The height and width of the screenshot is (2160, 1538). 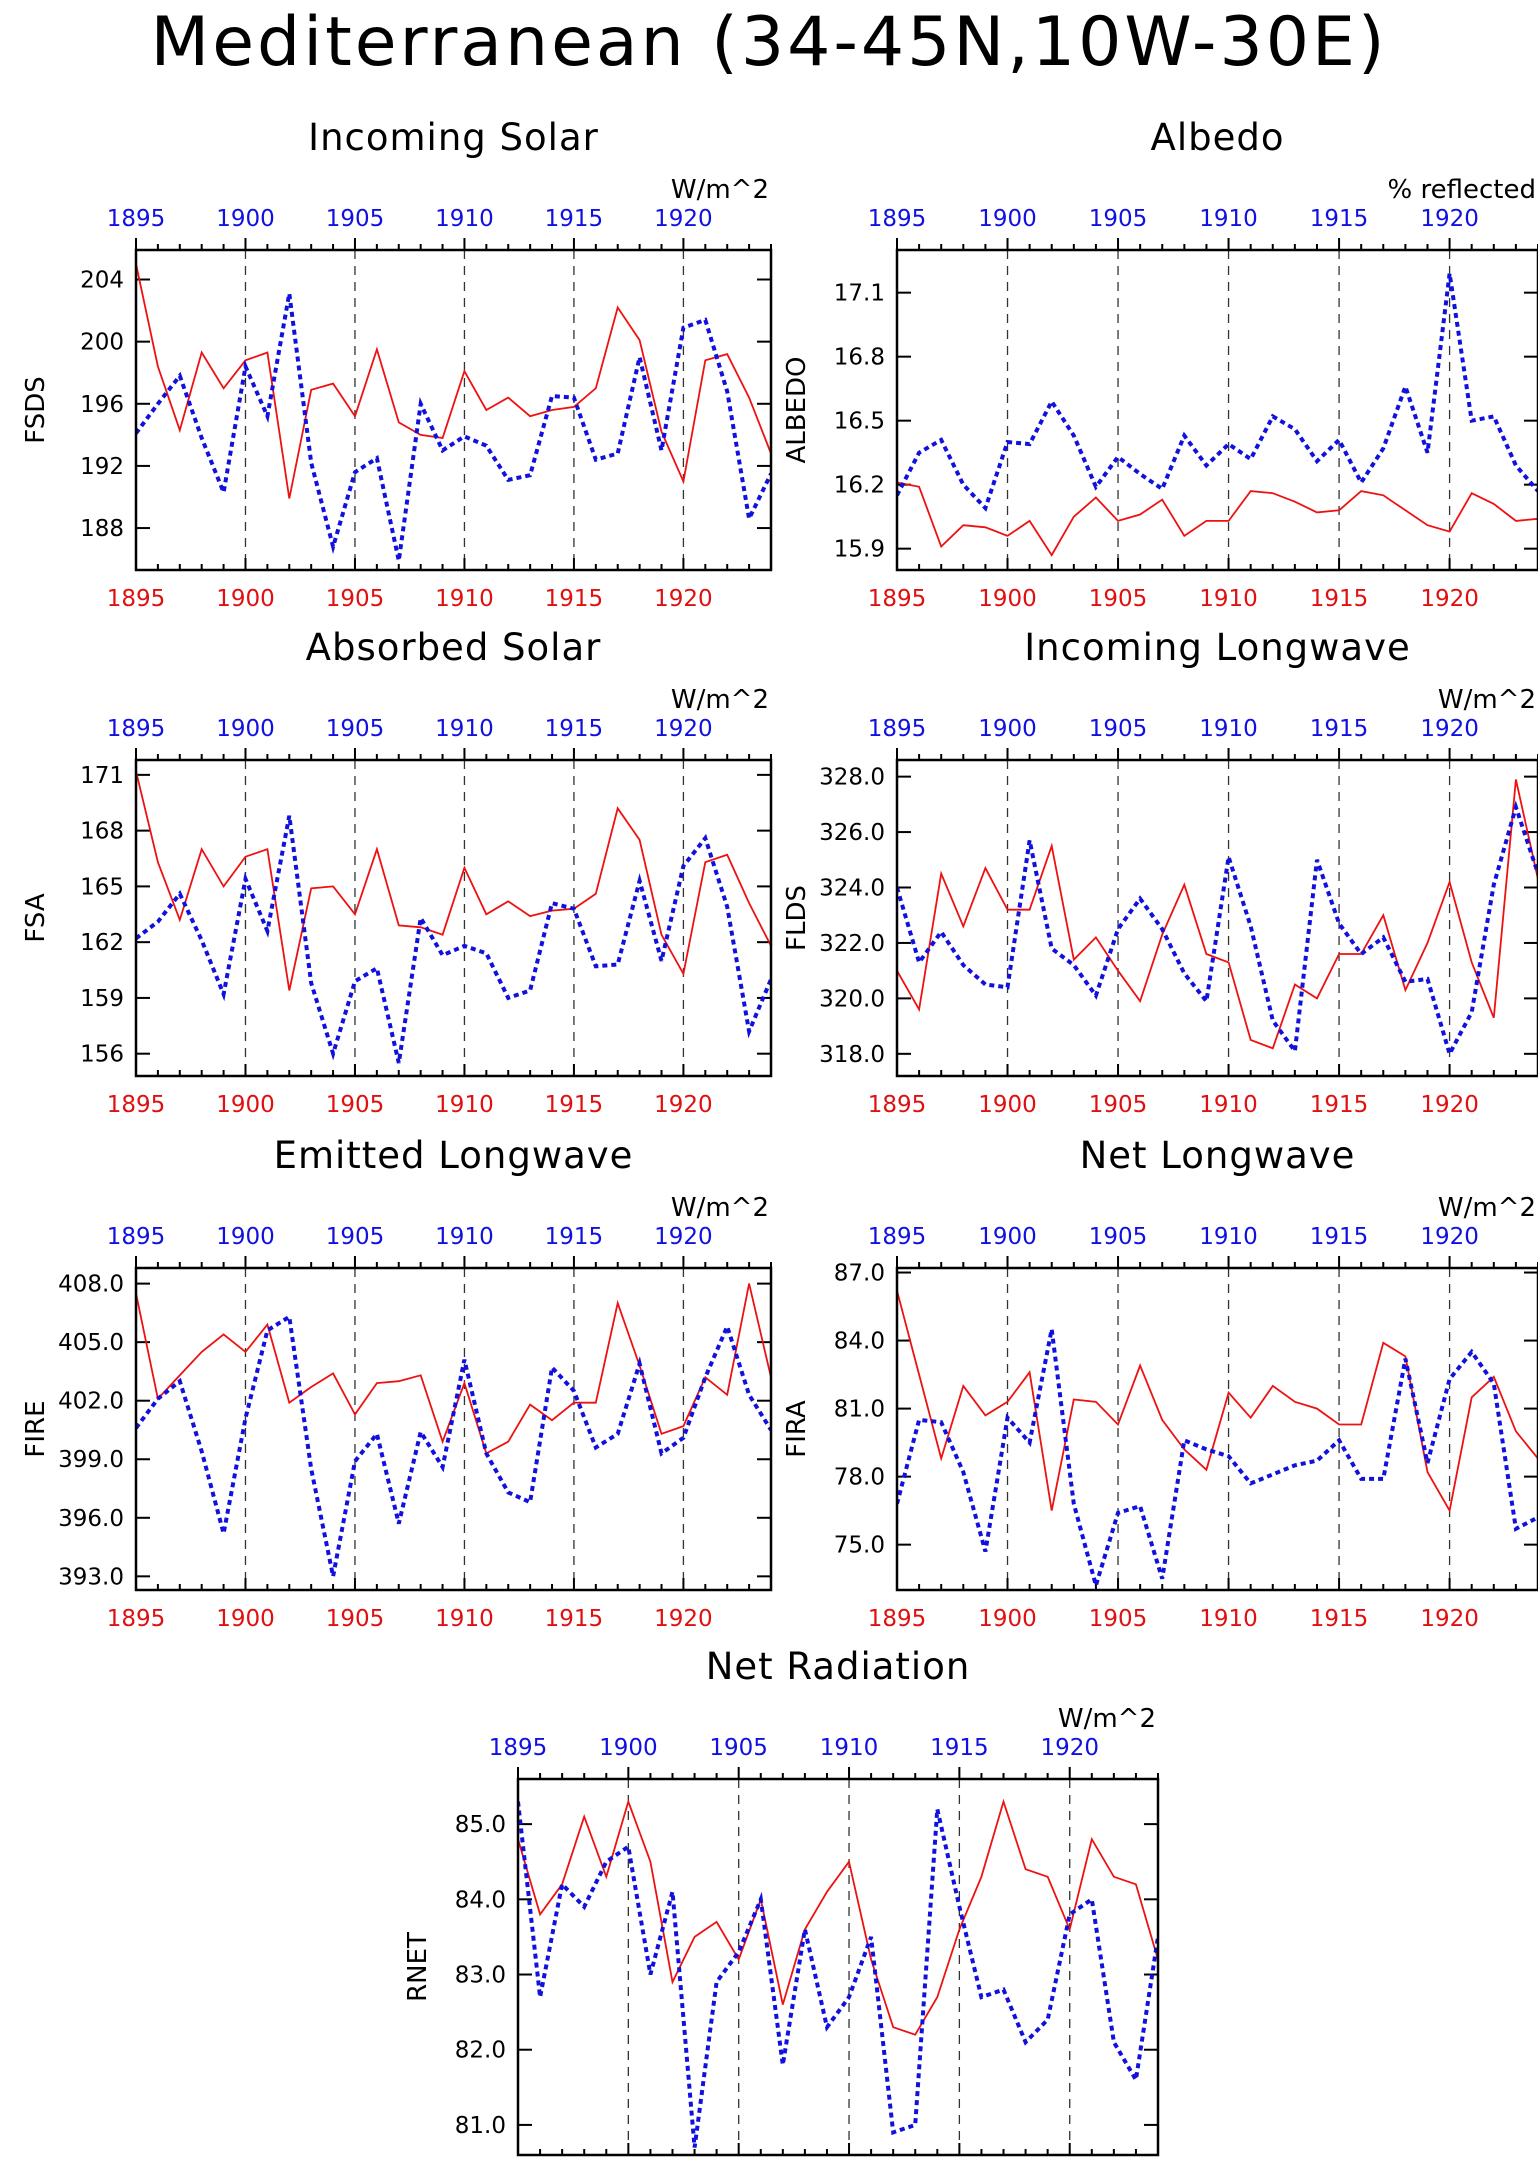 I want to click on y-tick-label: 408.0, so click(x=91, y=1285).